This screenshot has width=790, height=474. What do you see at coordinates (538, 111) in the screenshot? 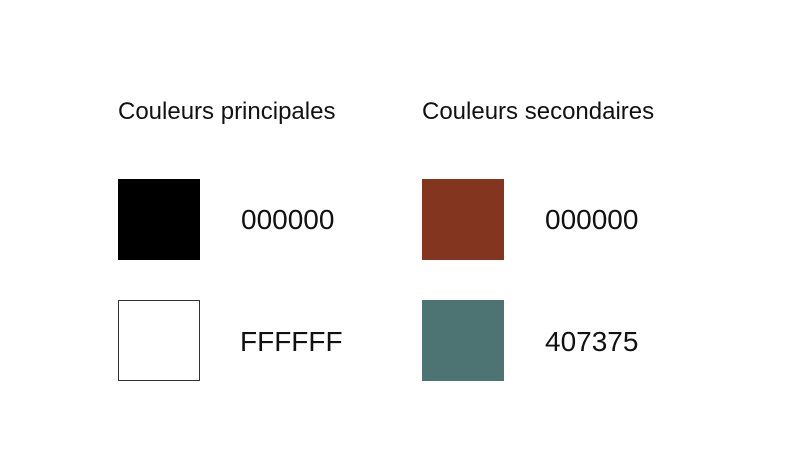
I see `secondary-colors-heading: Couleurs secondaires` at bounding box center [538, 111].